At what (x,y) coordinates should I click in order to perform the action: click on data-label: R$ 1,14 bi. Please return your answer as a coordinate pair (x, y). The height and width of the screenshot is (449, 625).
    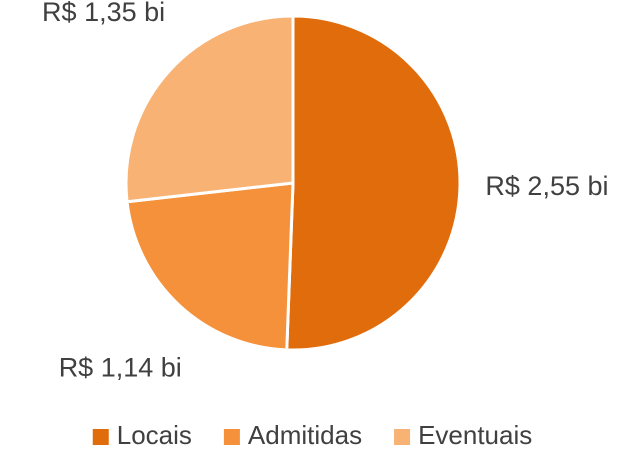
    Looking at the image, I should click on (120, 367).